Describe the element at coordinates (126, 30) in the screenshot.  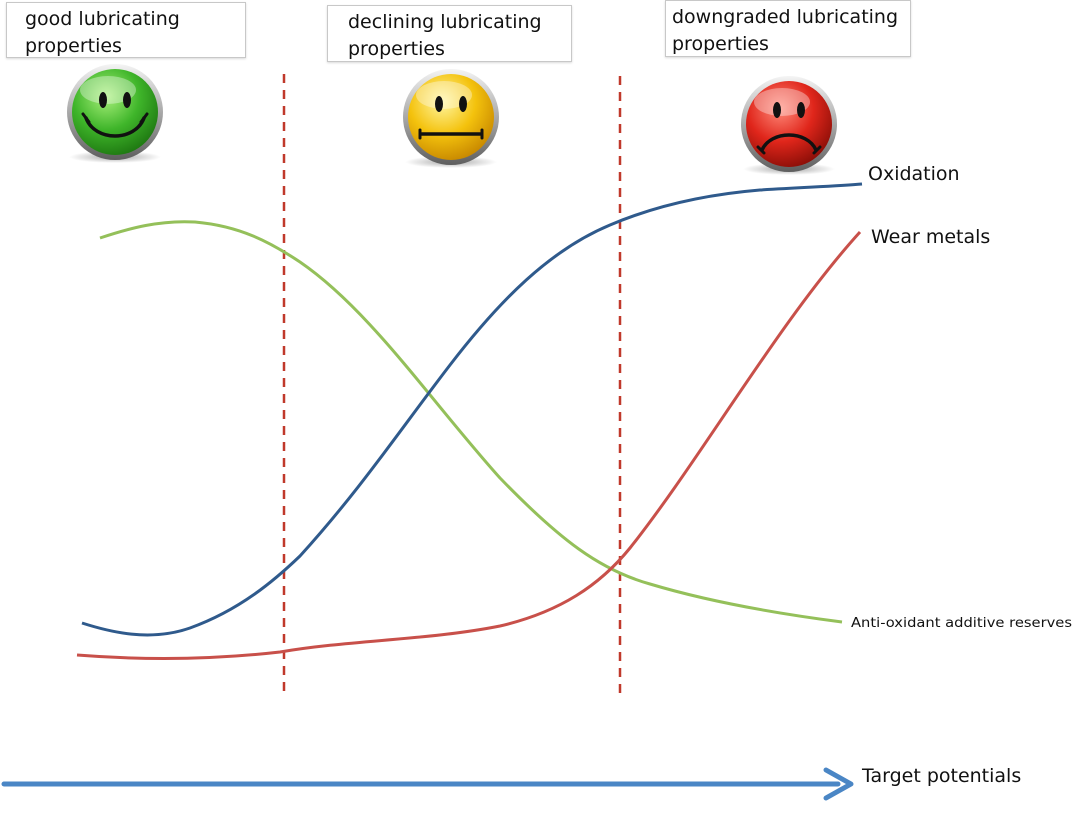
I see `zone-label-good: good lubricating properties` at that location.